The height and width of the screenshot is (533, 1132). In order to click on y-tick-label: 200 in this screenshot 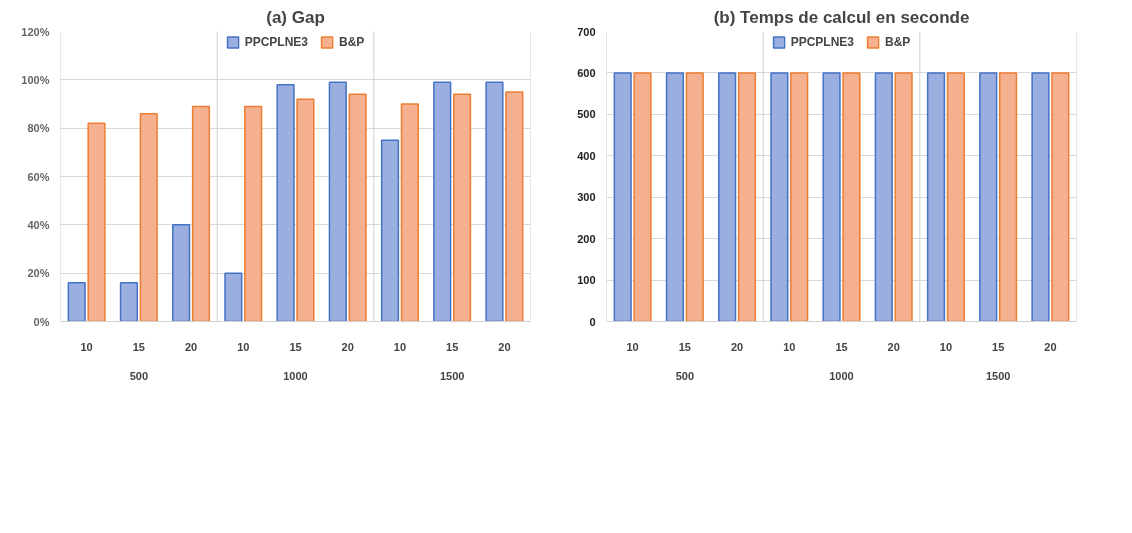, I will do `click(586, 238)`.